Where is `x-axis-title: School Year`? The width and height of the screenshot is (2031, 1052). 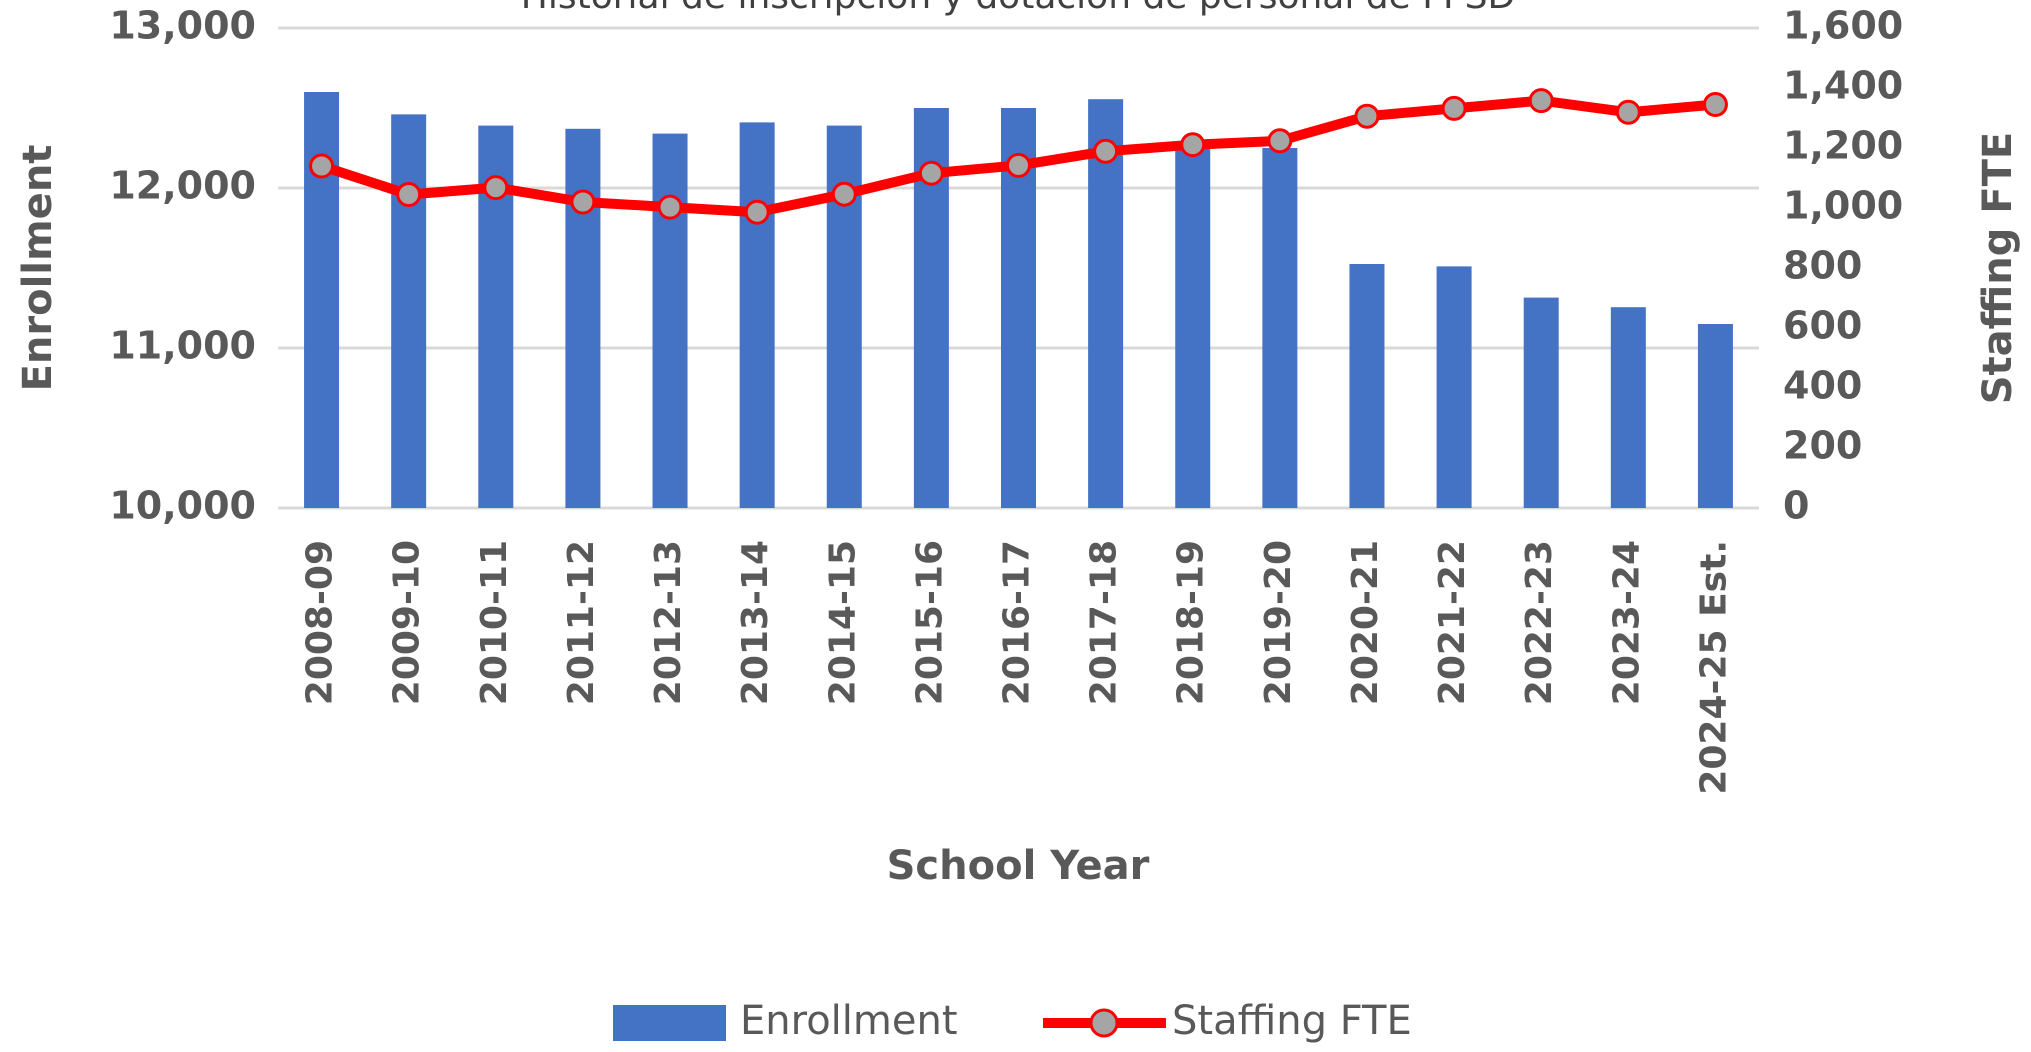
x-axis-title: School Year is located at coordinates (1018, 866).